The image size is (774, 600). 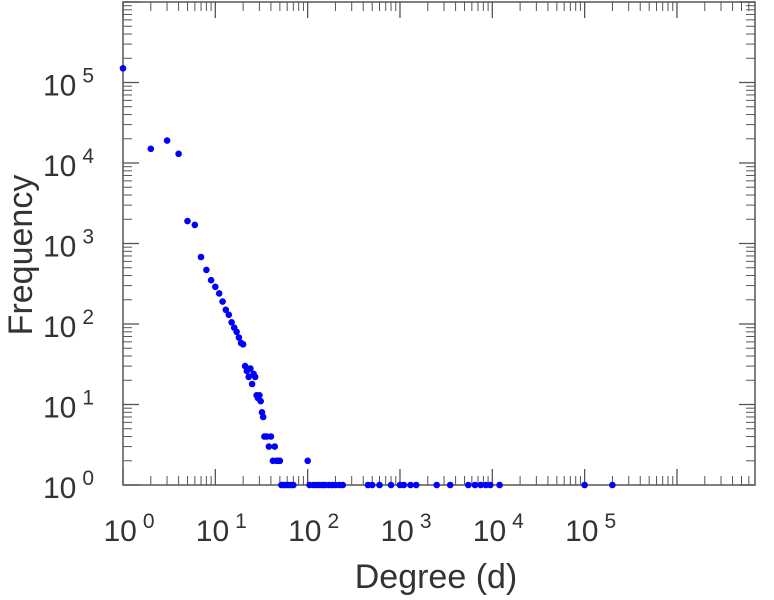 I want to click on x-tick-label: 10 3, so click(x=405, y=529).